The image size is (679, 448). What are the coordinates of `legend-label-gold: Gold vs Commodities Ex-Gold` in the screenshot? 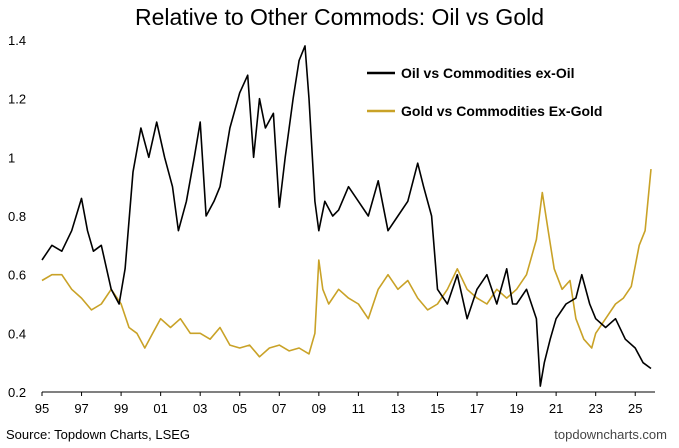 It's located at (501, 111).